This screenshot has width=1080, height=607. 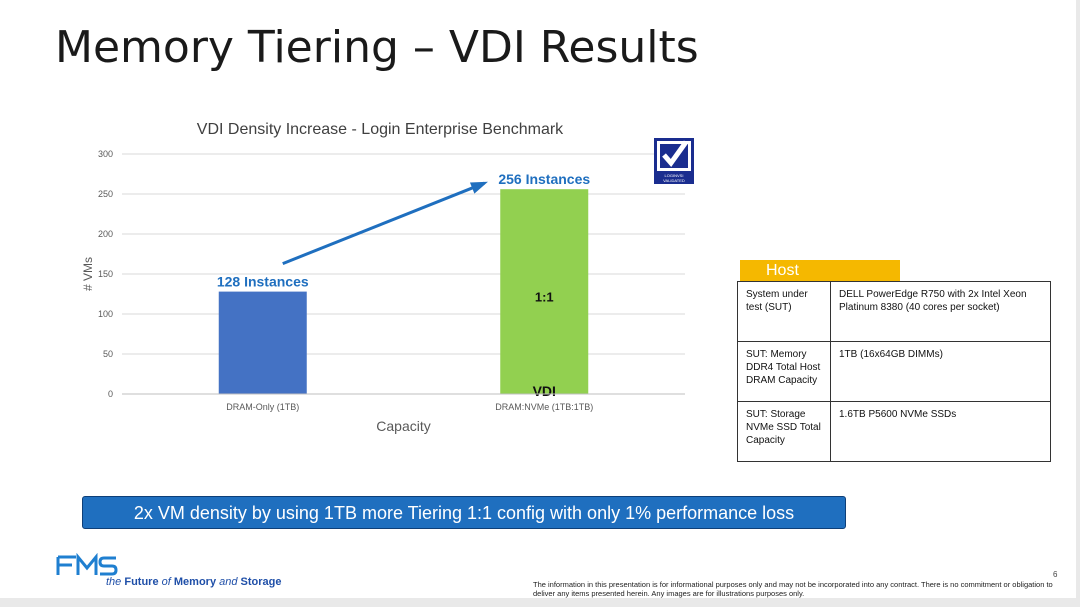 What do you see at coordinates (166, 582) in the screenshot?
I see `tagline-of: of` at bounding box center [166, 582].